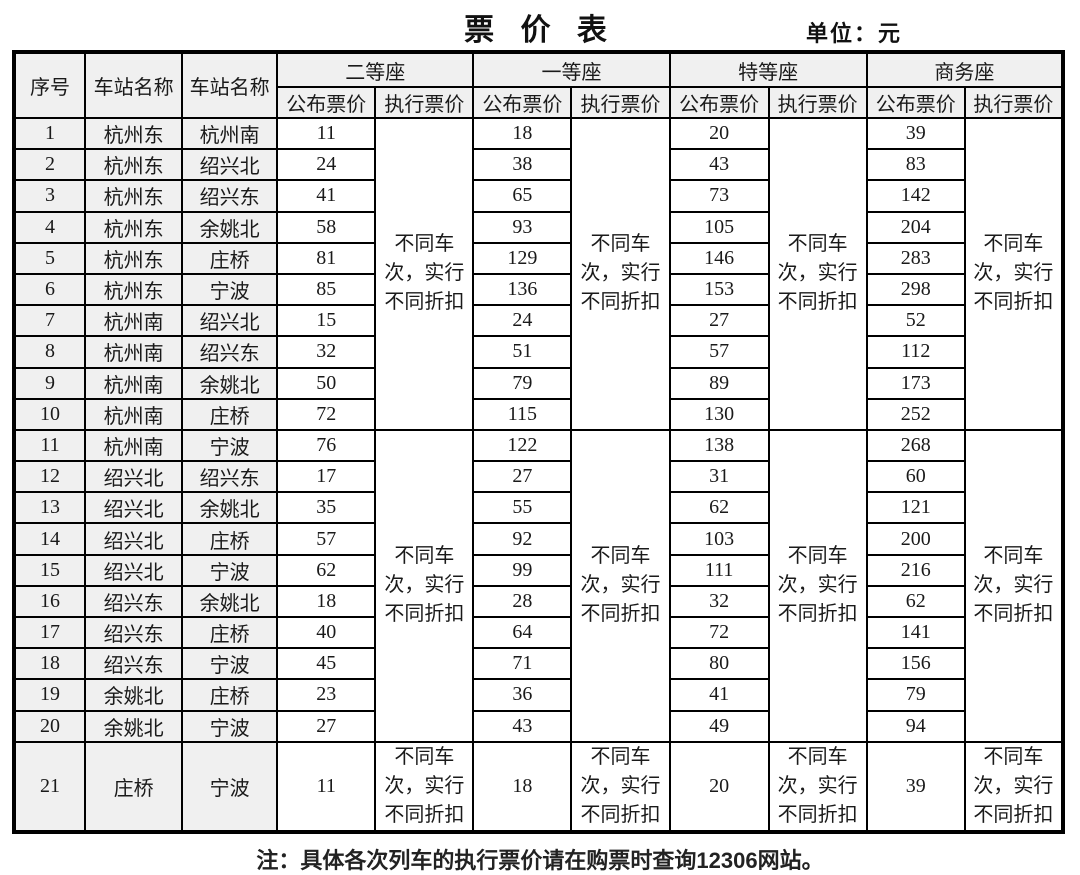 Image resolution: width=1080 pixels, height=875 pixels. I want to click on published-fare-cell: 81, so click(326, 258).